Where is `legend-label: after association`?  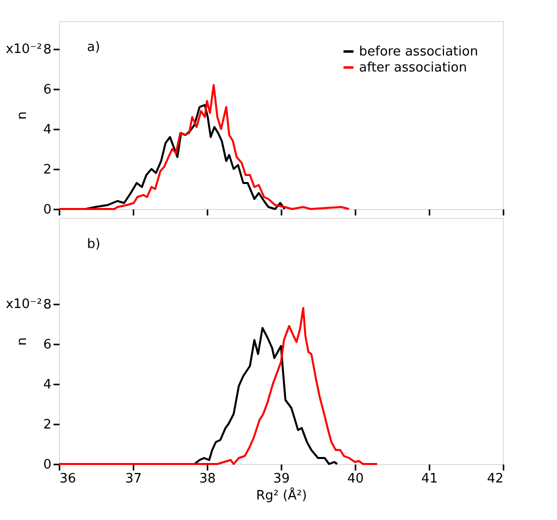
legend-label: after association is located at coordinates (413, 68).